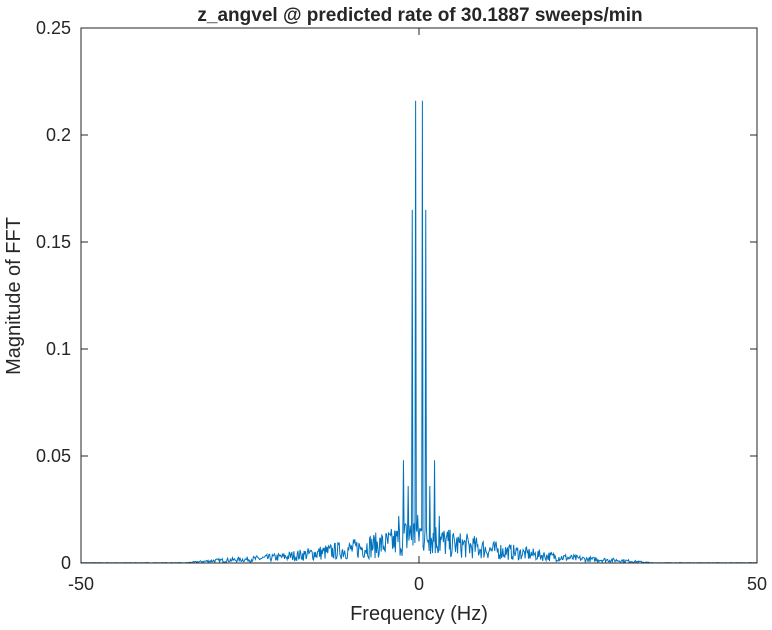  What do you see at coordinates (53, 28) in the screenshot?
I see `y-tick-label: 0.25` at bounding box center [53, 28].